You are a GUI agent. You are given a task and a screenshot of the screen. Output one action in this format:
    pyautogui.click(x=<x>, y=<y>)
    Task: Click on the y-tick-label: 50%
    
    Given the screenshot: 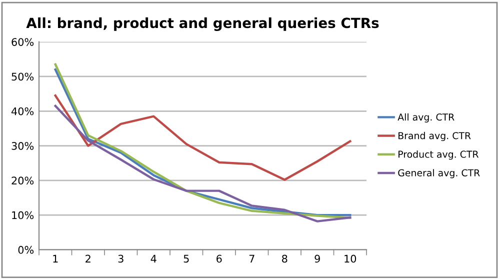 What is the action you would take?
    pyautogui.click(x=23, y=76)
    